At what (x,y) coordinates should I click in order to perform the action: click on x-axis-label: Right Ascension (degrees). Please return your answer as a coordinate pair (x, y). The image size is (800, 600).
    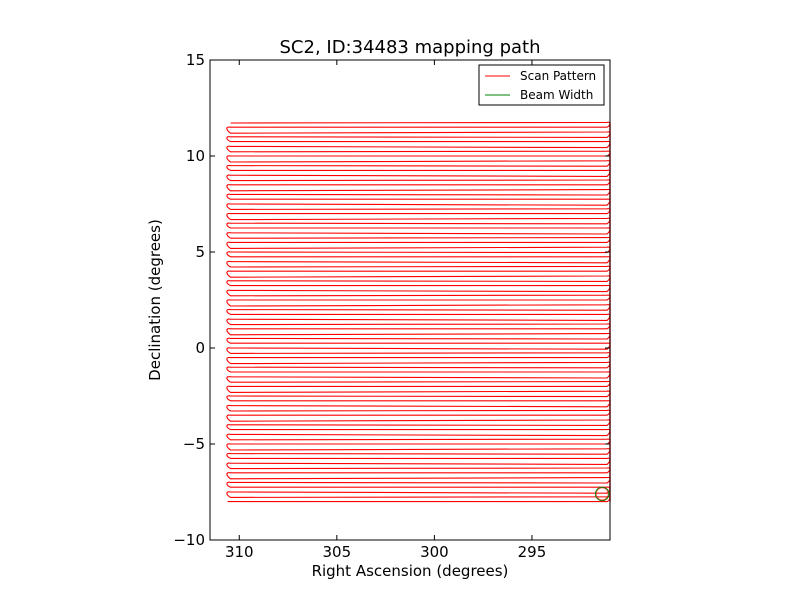
    Looking at the image, I should click on (410, 571).